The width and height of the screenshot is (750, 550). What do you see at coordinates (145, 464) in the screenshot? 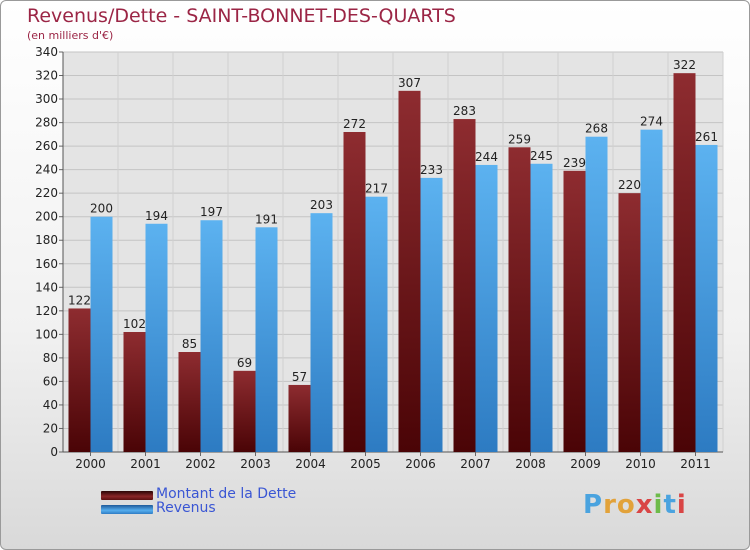
I see `x-tick-label: 2001` at bounding box center [145, 464].